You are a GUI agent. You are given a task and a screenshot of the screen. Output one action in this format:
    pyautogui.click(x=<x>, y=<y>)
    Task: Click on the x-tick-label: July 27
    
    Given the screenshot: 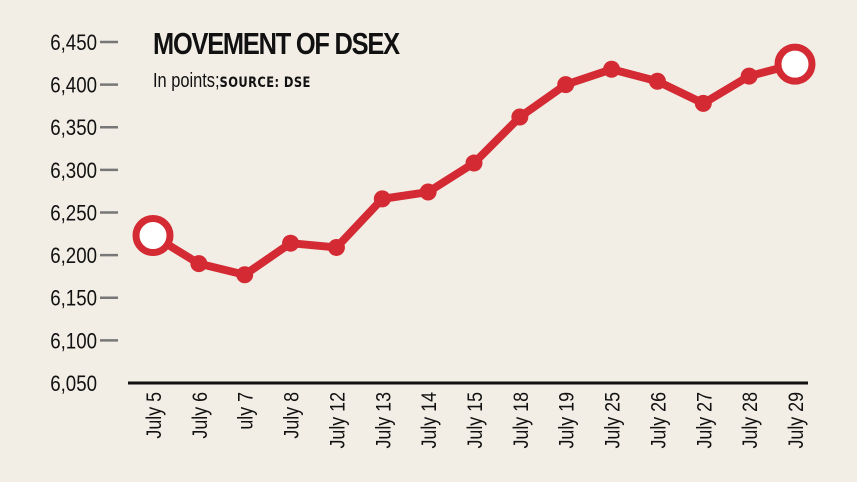 What is the action you would take?
    pyautogui.click(x=705, y=420)
    